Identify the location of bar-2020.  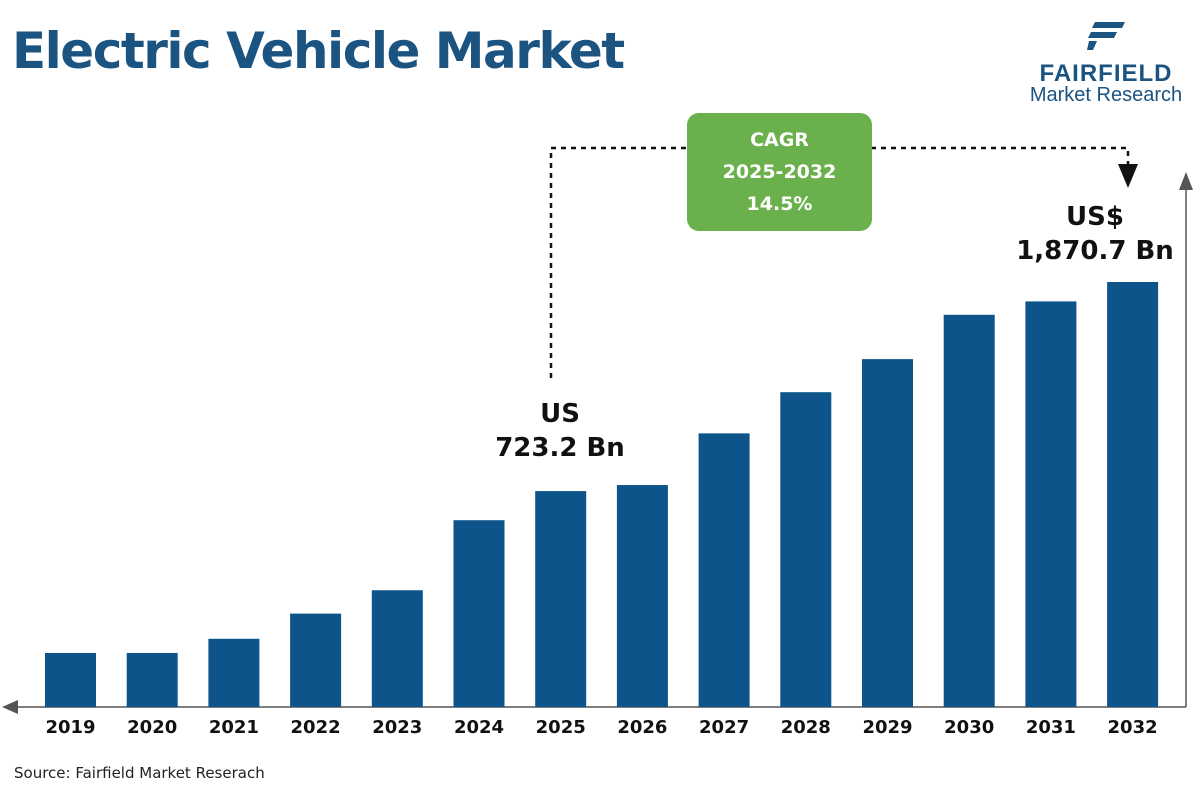
(152, 679).